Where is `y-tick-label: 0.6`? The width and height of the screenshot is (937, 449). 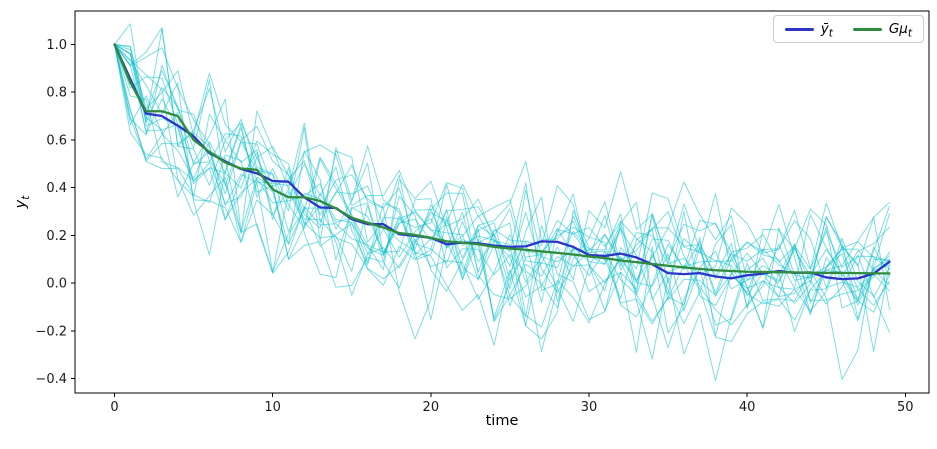
y-tick-label: 0.6 is located at coordinates (56, 140).